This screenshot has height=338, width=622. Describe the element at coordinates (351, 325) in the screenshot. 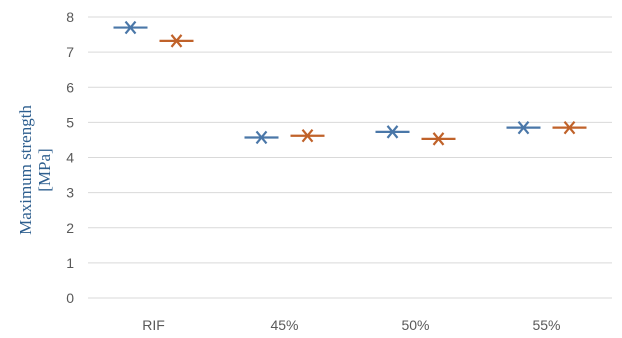

I see `x-axis-tick-labels: RIF 45% 50% 55%` at that location.